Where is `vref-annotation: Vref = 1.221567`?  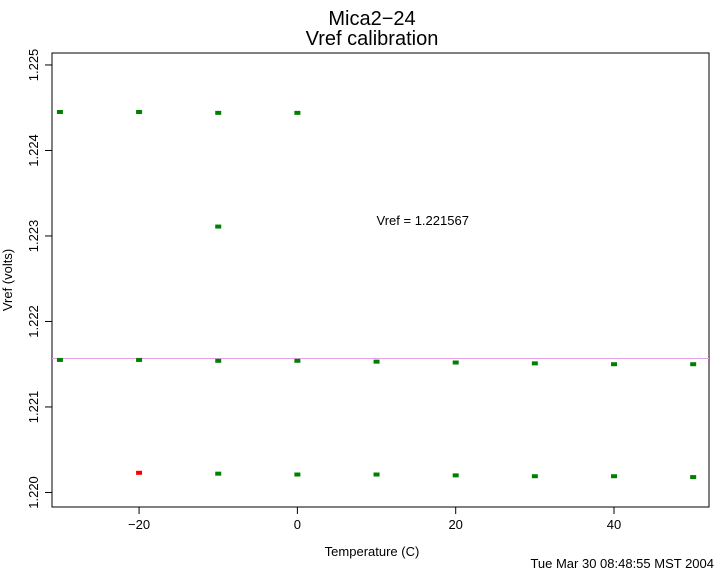
vref-annotation: Vref = 1.221567 is located at coordinates (423, 220).